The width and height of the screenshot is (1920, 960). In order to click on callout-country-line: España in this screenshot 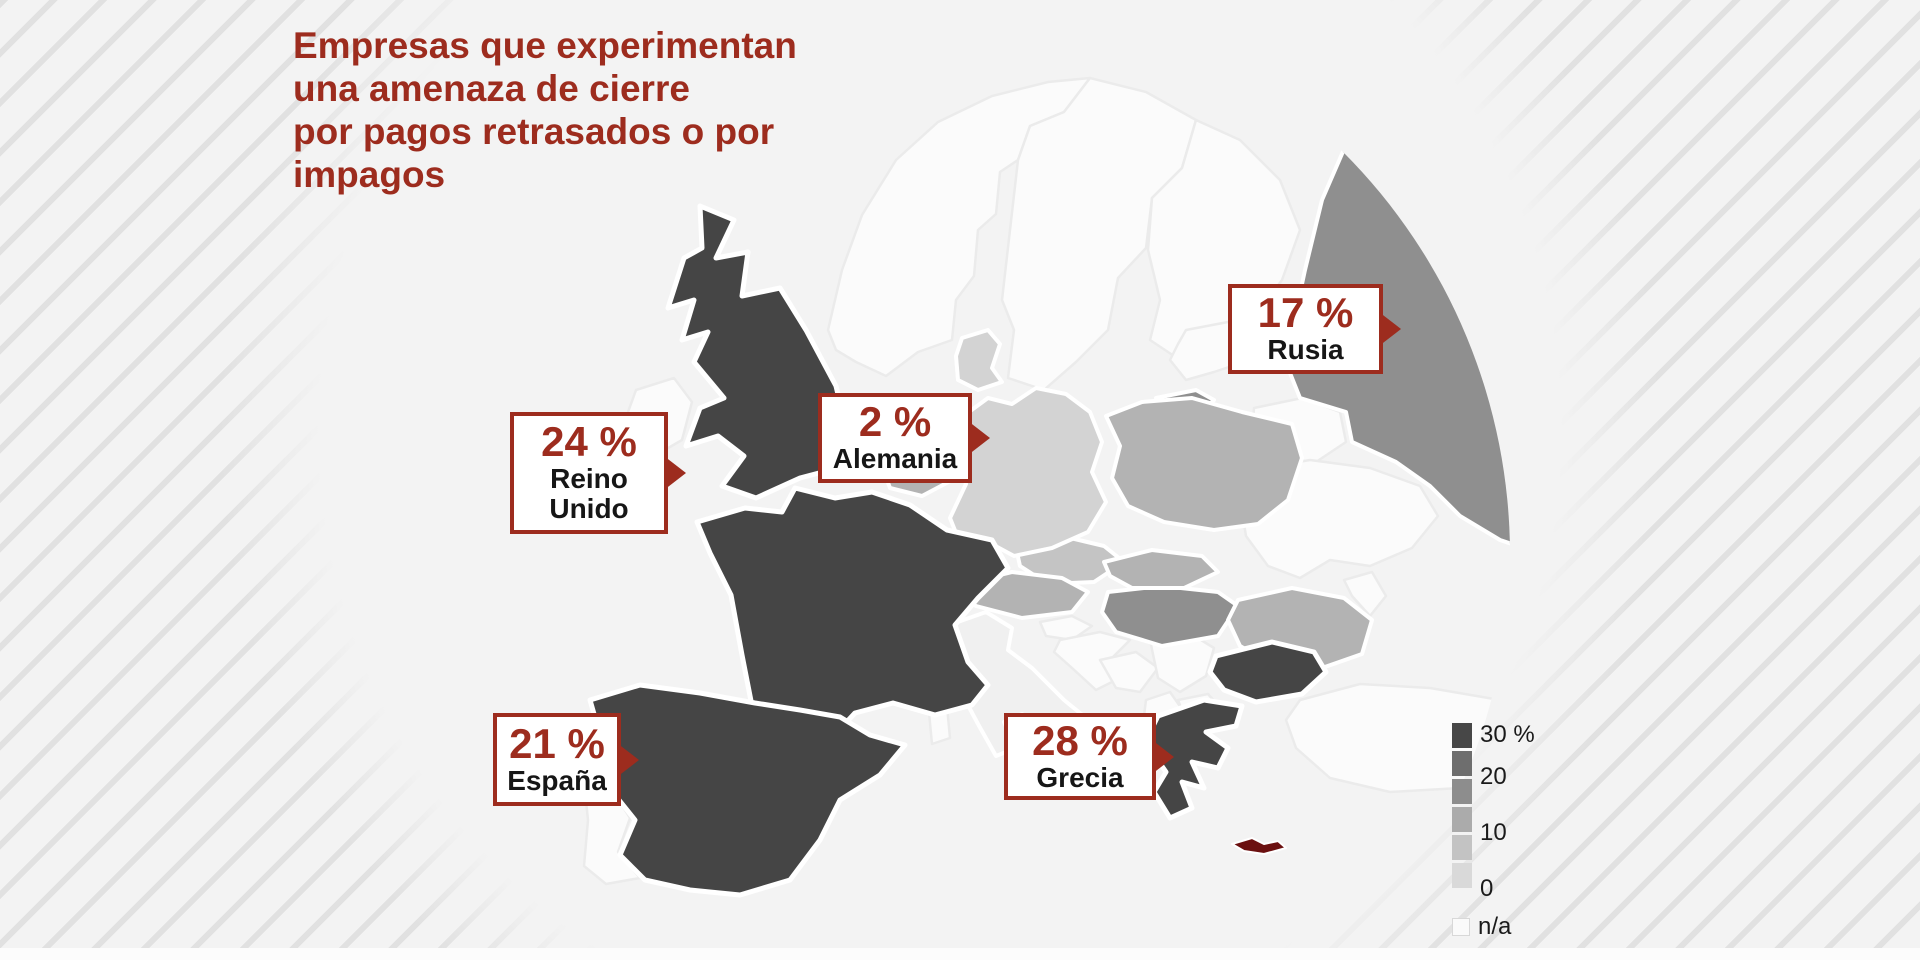, I will do `click(557, 780)`.